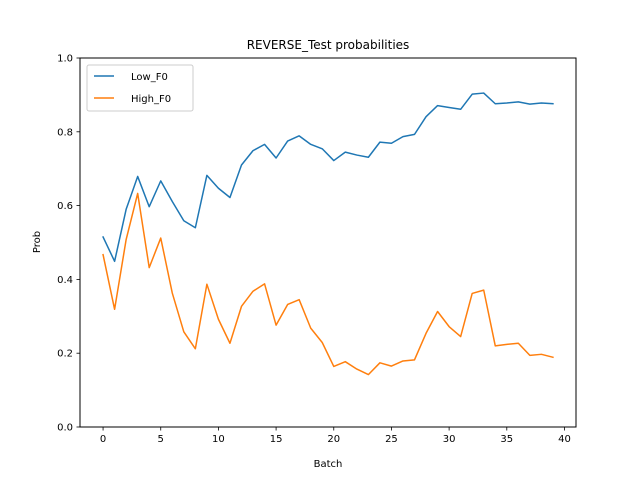  I want to click on y-tick-label: 0.0, so click(65, 428).